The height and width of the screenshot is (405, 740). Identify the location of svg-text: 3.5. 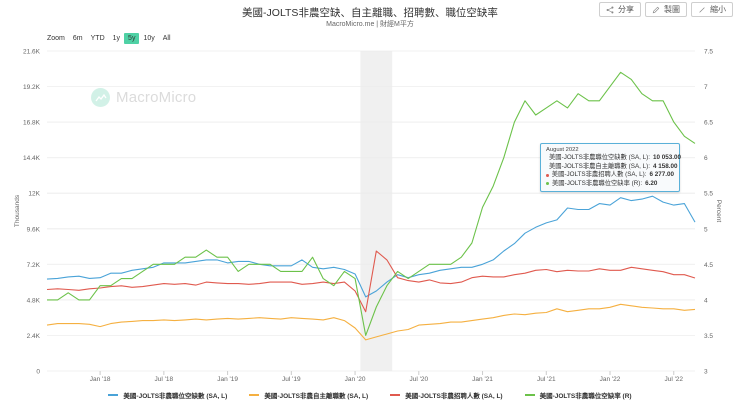
(708, 336).